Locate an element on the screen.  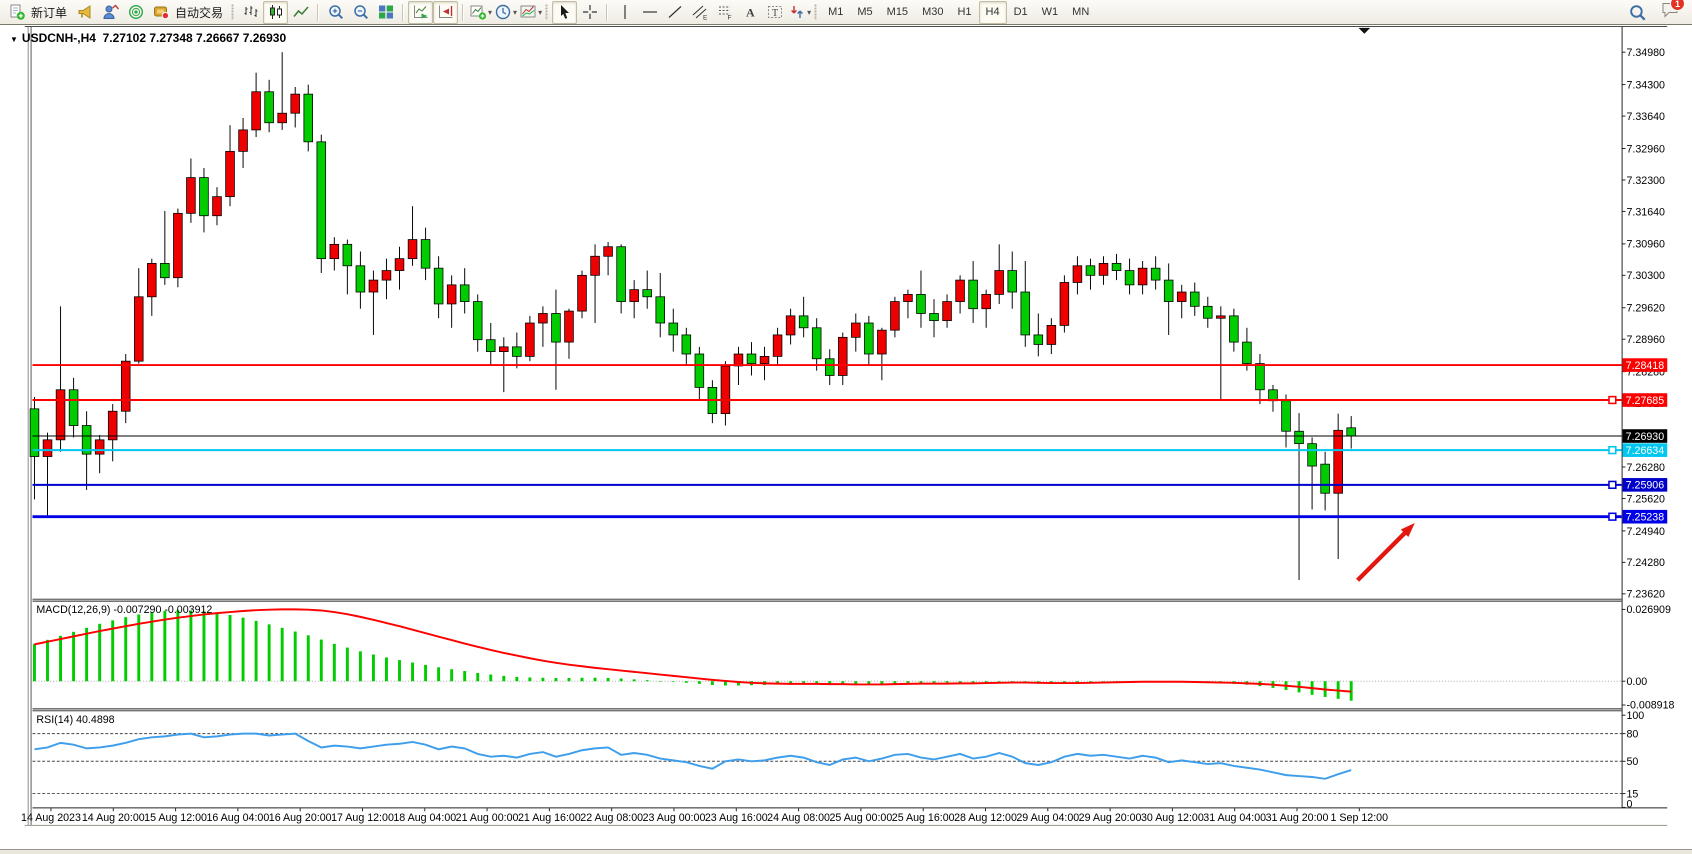
time-tick: 16 Aug 20:00 is located at coordinates (300, 818).